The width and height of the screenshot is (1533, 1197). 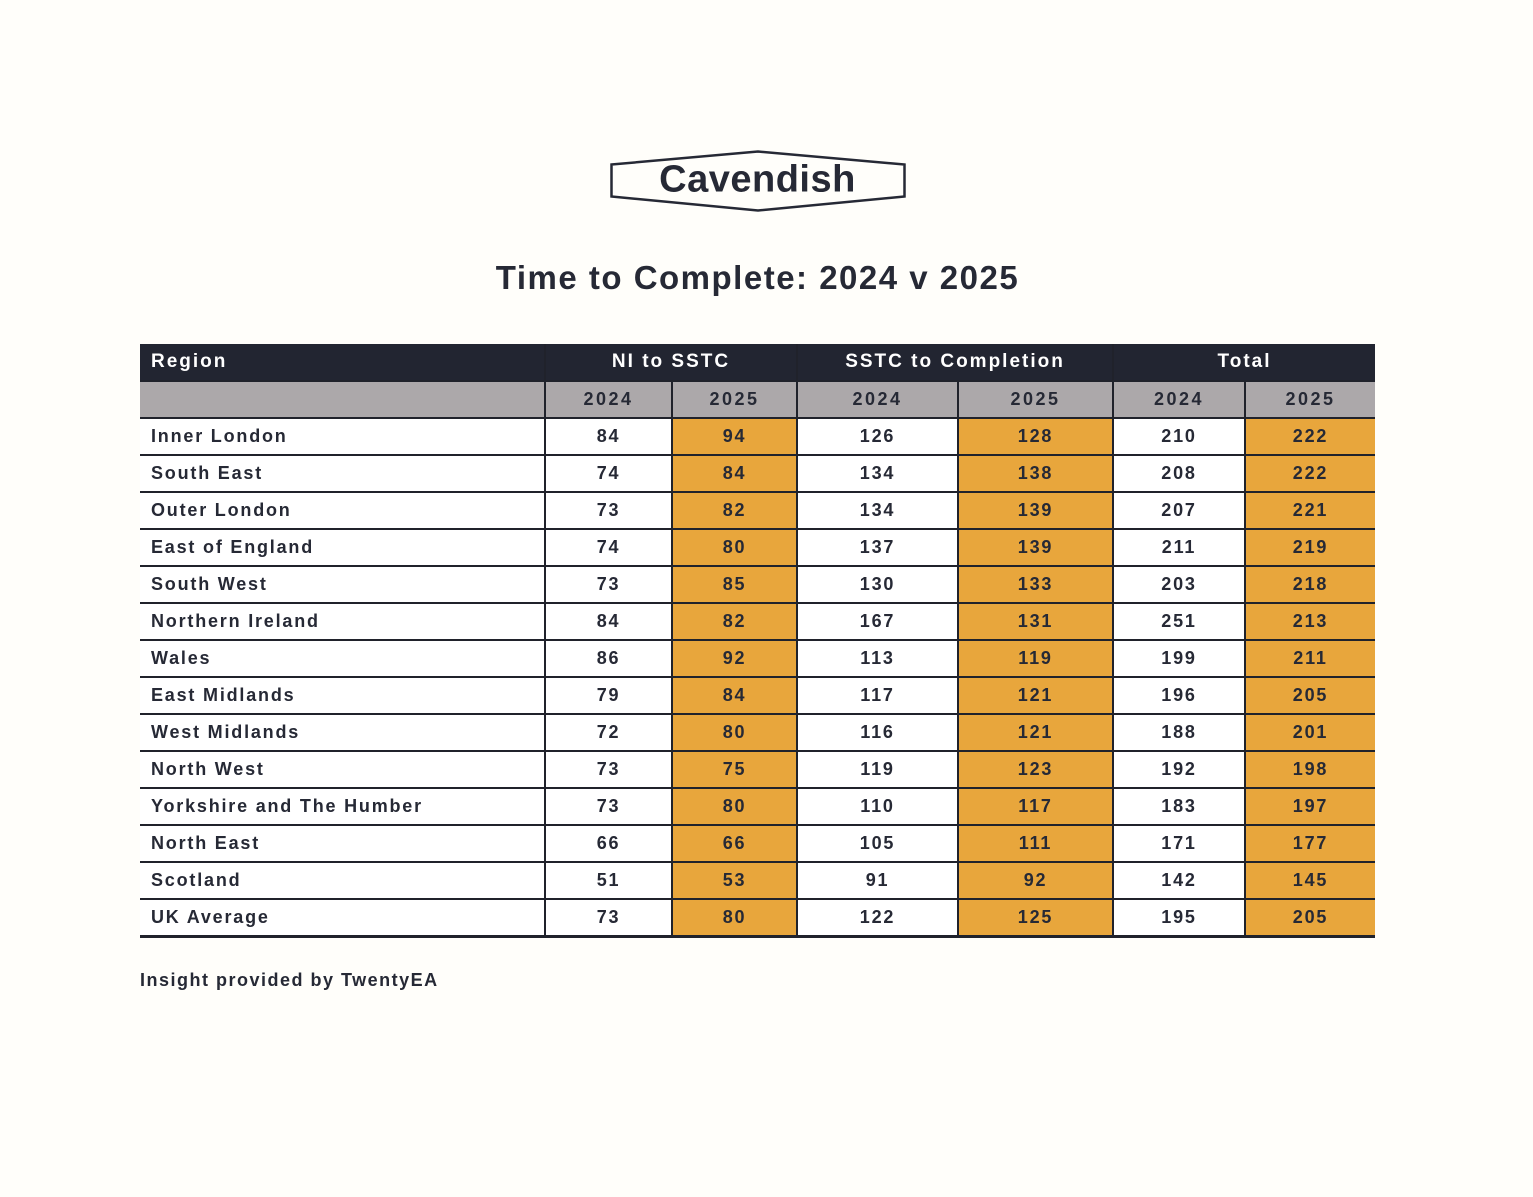 I want to click on value-cell-sstc-2025: 111, so click(x=1035, y=843).